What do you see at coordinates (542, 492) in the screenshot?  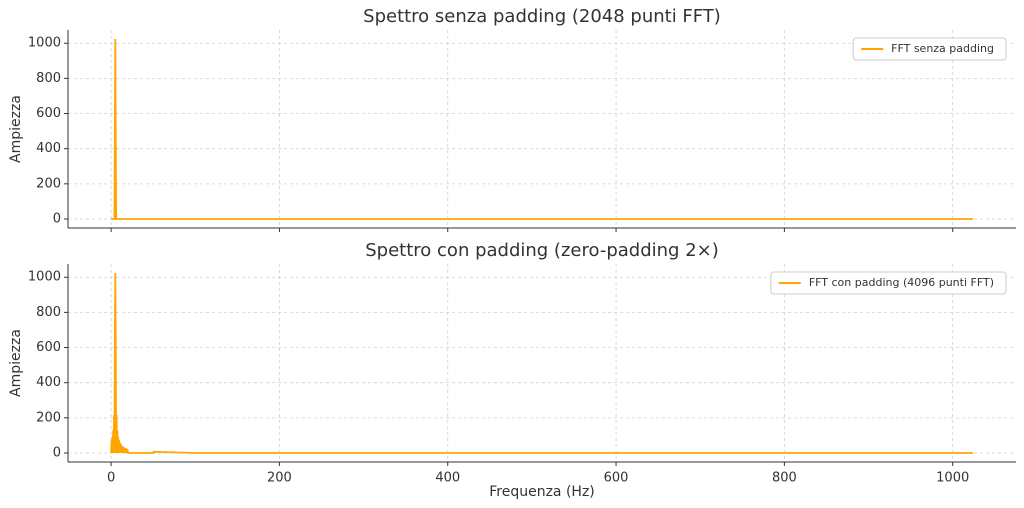 I see `x-axis-label: Frequenza (Hz)` at bounding box center [542, 492].